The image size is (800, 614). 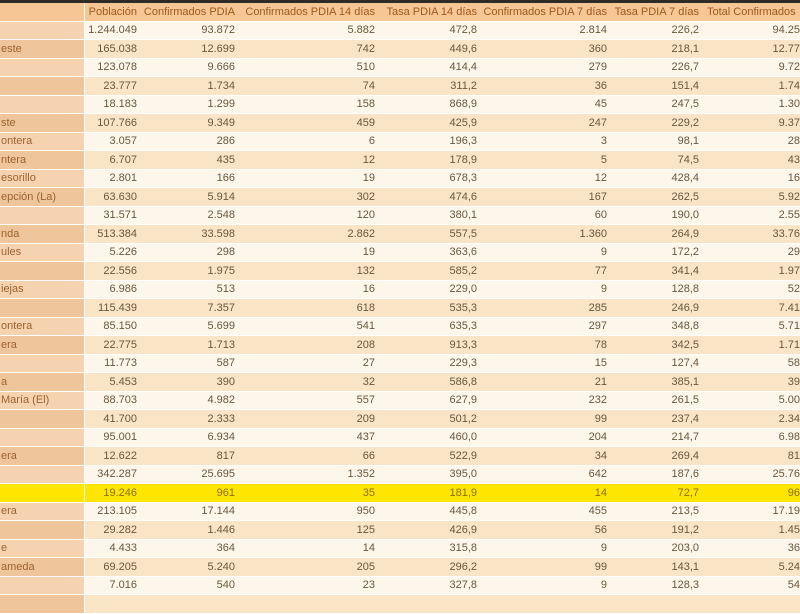 What do you see at coordinates (658, 67) in the screenshot?
I see `cell-tasa_pdia7: 226,7` at bounding box center [658, 67].